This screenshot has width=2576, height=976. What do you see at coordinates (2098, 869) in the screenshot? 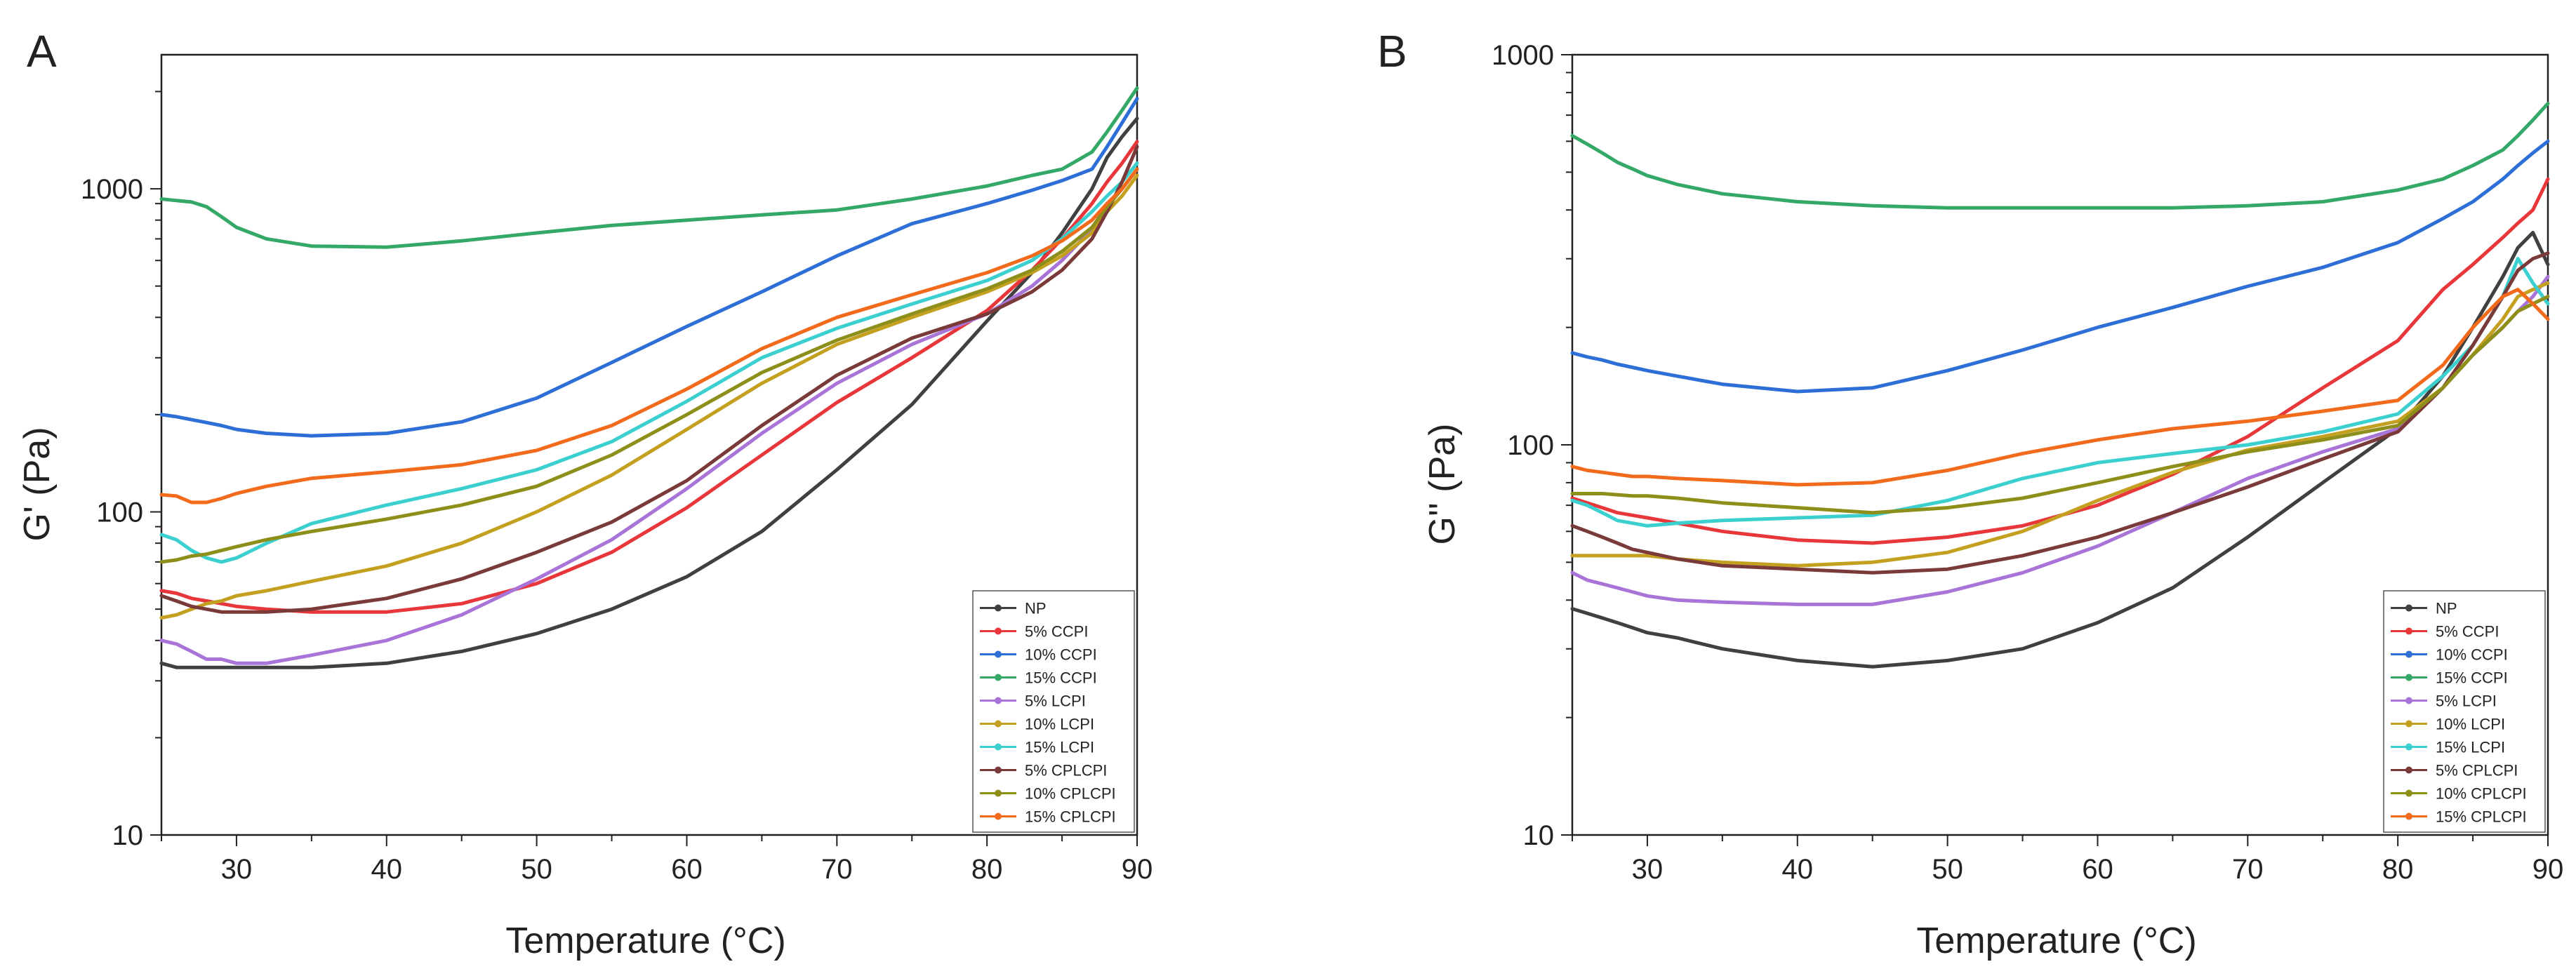
I see `panel-b-x-tick-label: 60` at bounding box center [2098, 869].